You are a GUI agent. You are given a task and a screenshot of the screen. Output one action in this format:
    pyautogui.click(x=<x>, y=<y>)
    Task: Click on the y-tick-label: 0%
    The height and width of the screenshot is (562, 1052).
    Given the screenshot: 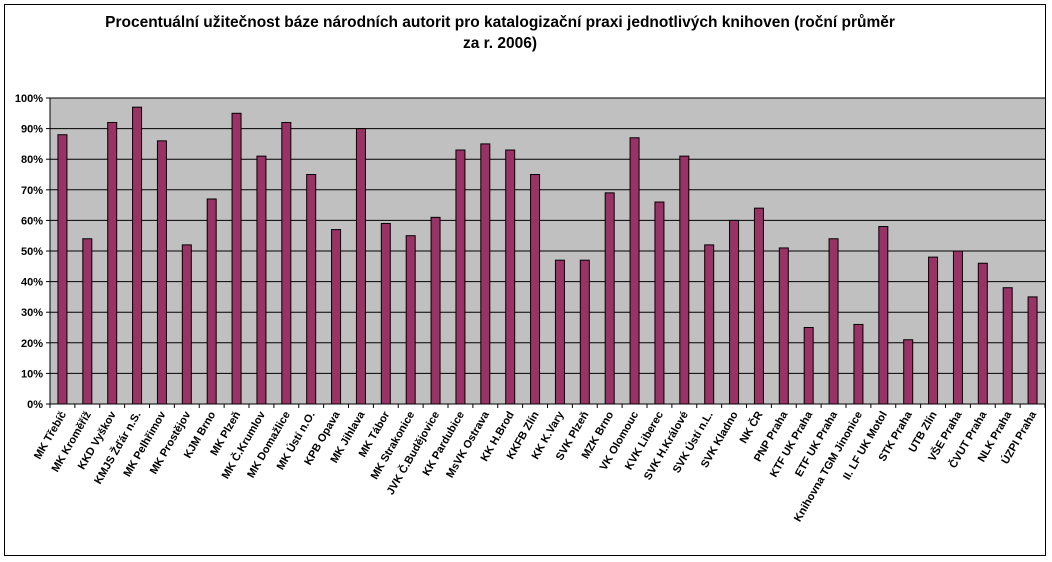 What is the action you would take?
    pyautogui.click(x=35, y=405)
    